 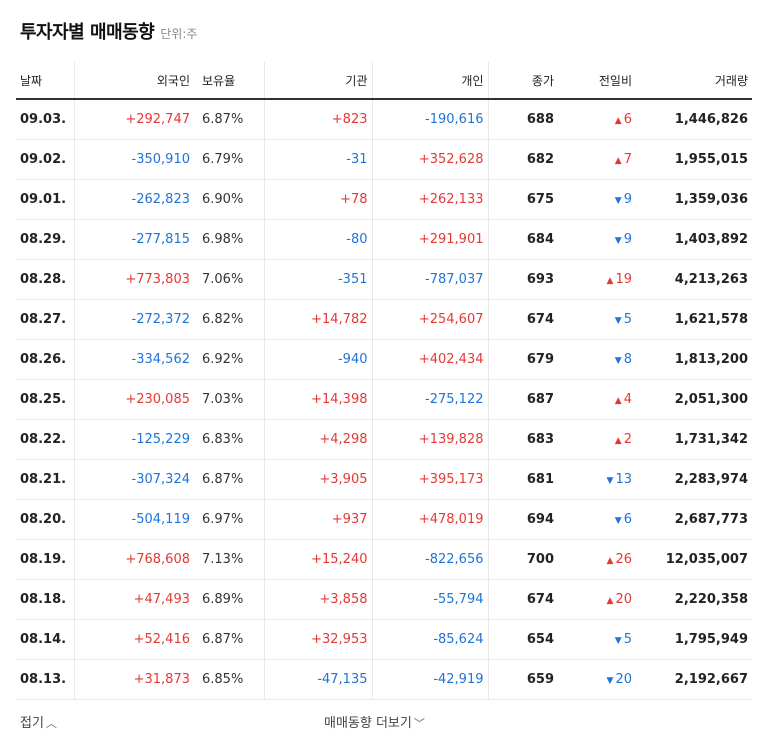 What do you see at coordinates (384, 81) in the screenshot?
I see `table-header-row: 날짜 외국인 보유율 기관 개인 종가 전일비 거래량` at bounding box center [384, 81].